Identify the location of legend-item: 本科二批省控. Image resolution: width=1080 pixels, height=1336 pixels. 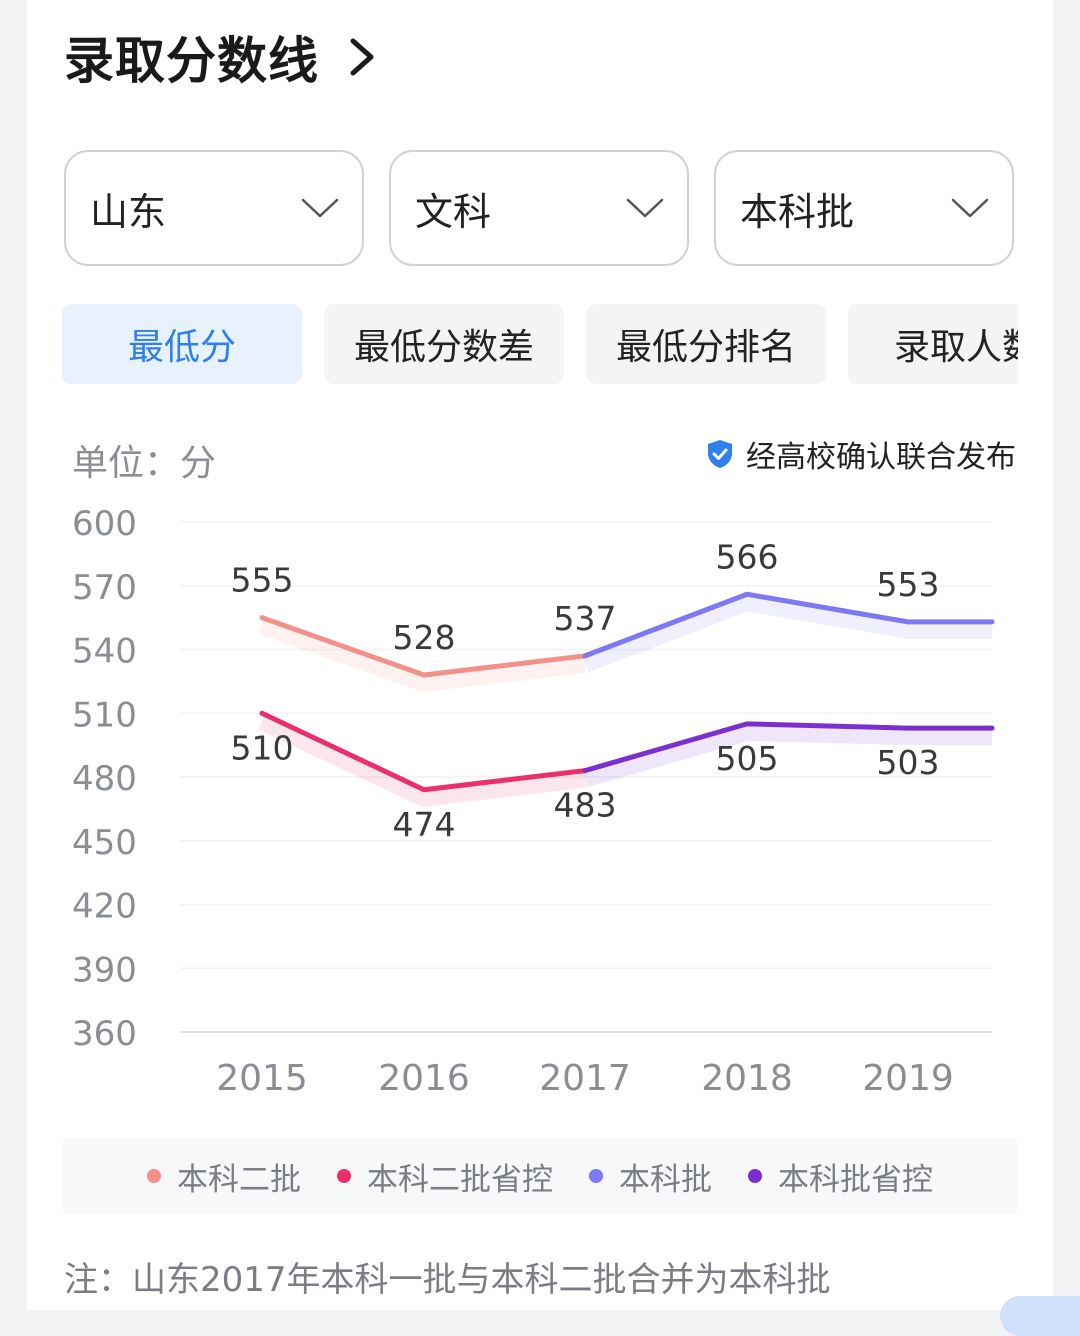
(445, 1176).